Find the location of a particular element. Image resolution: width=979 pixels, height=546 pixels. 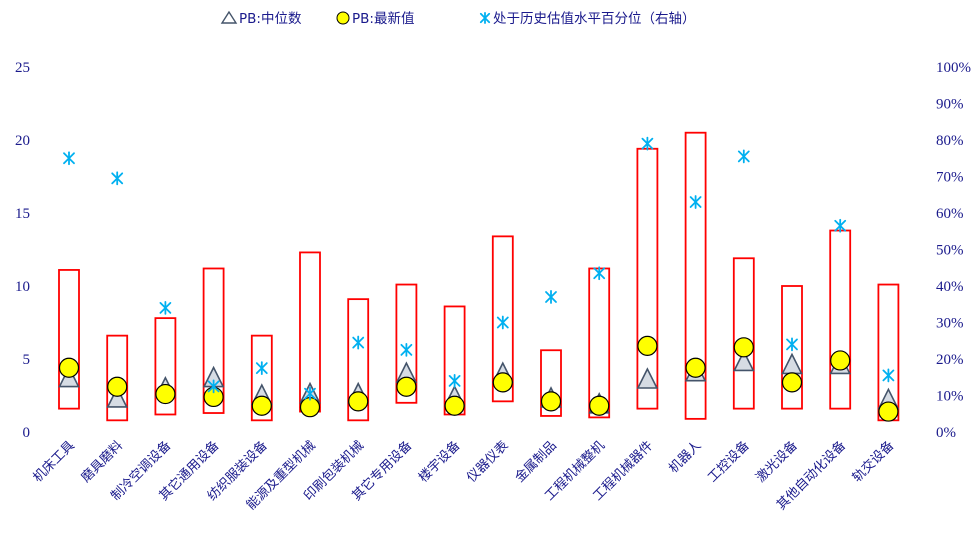

left-y-axis: 0 5 10 15 20 25 is located at coordinates (22, 250).